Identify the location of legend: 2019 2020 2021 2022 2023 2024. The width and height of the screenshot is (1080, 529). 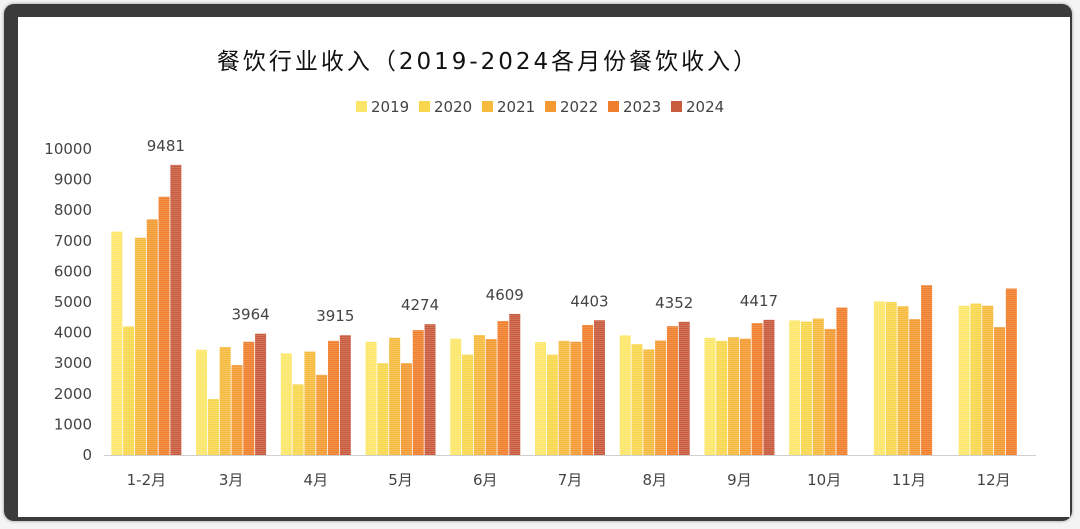
(540, 107).